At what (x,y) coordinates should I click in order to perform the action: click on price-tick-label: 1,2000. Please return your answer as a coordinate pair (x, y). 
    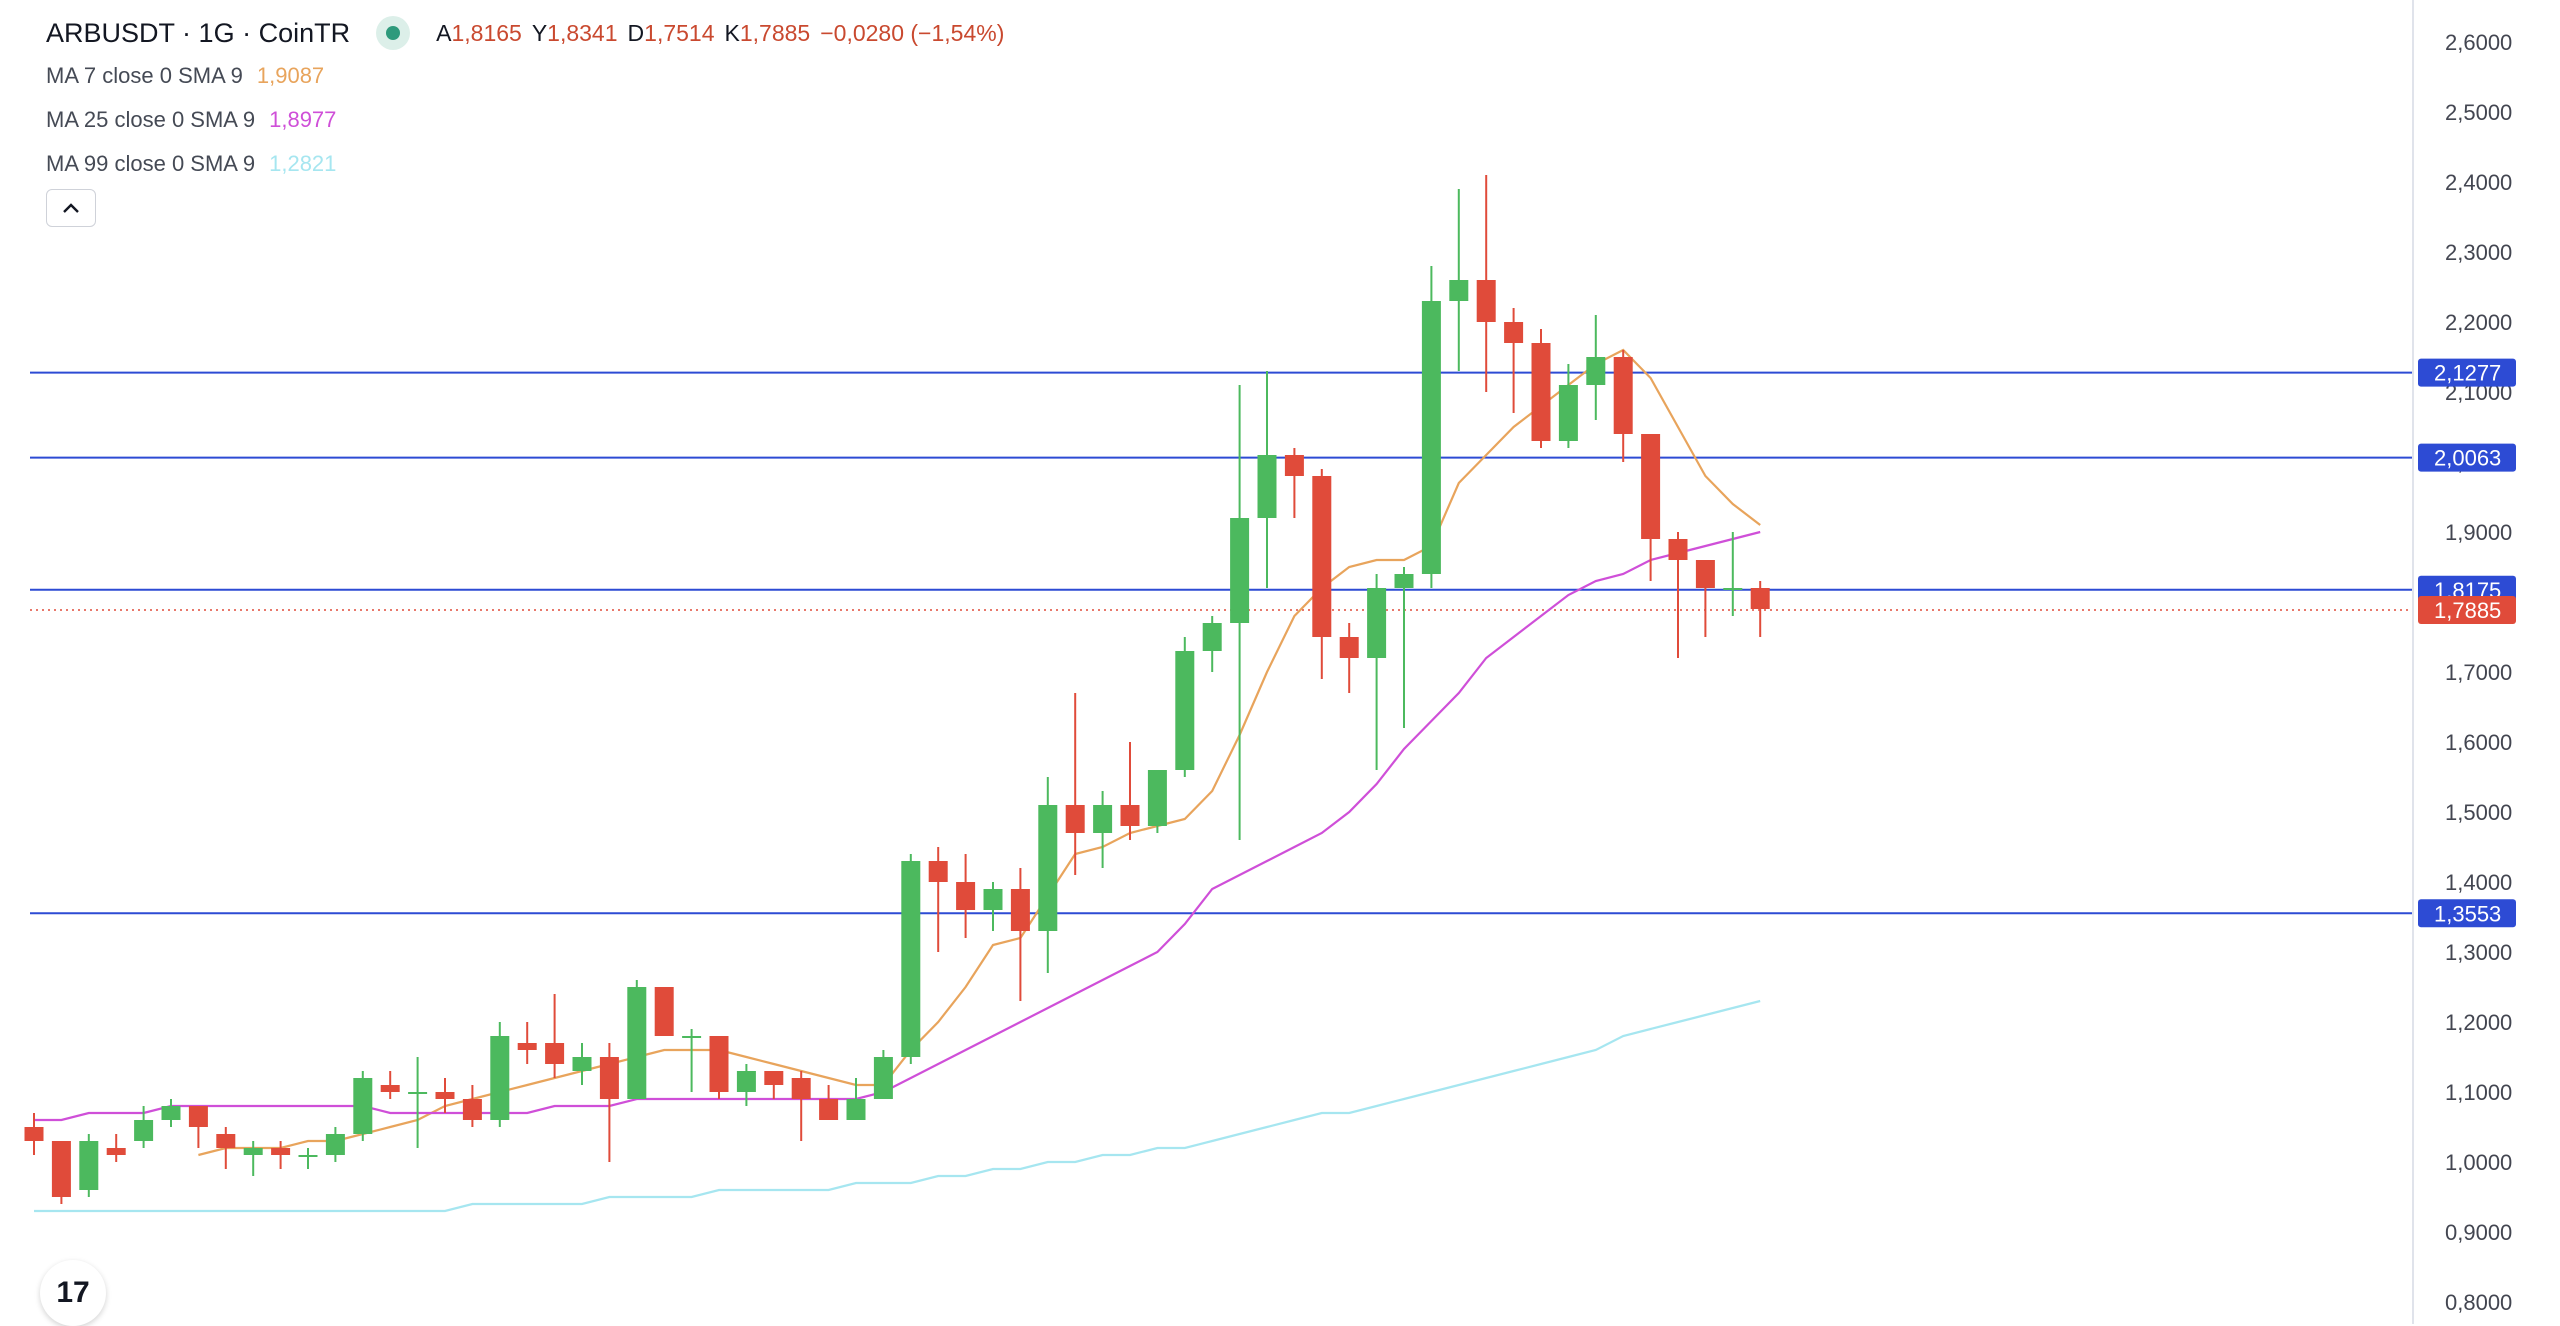
    Looking at the image, I should click on (2478, 1022).